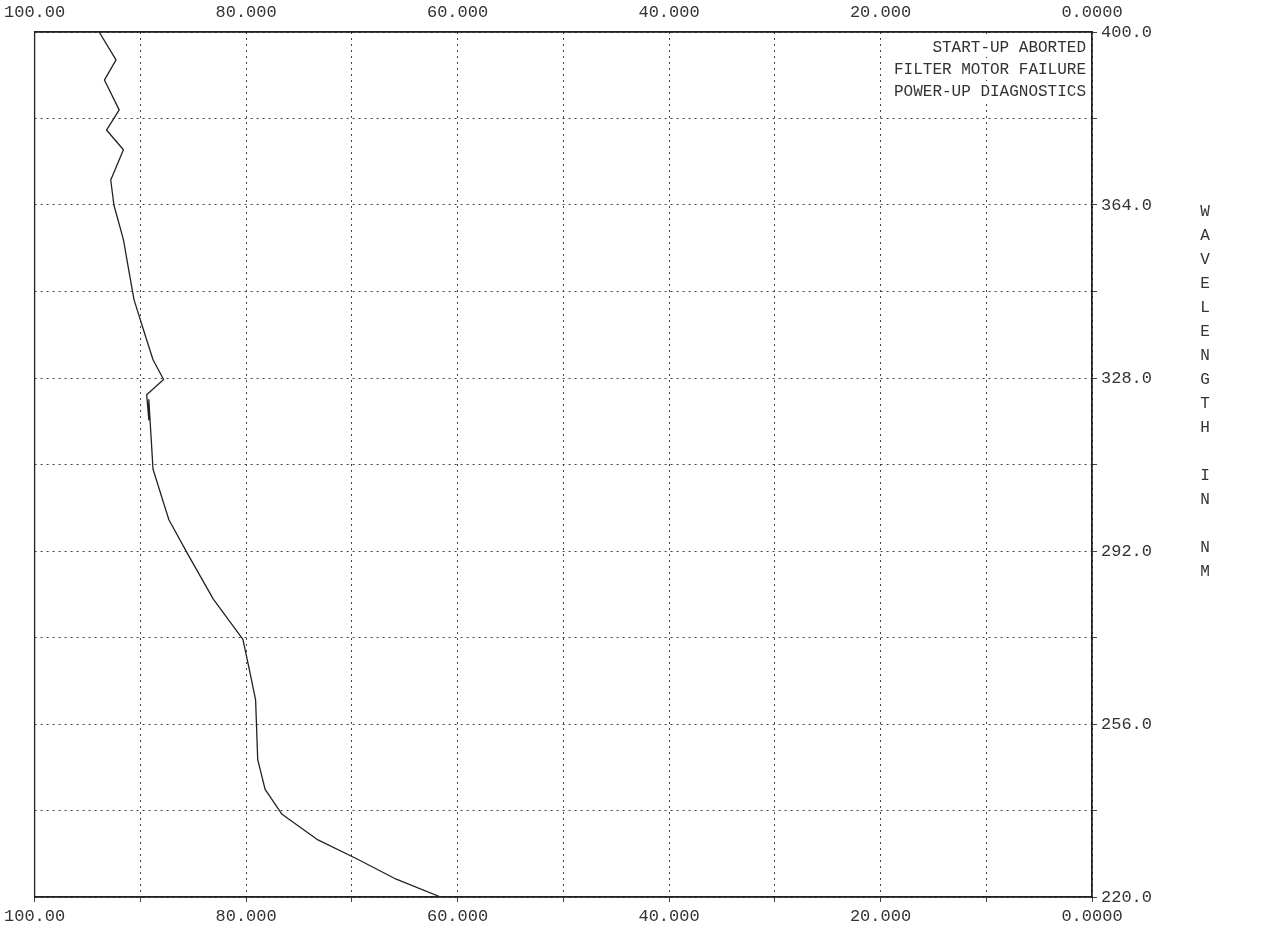  I want to click on x-tick-label: 20.000, so click(880, 916).